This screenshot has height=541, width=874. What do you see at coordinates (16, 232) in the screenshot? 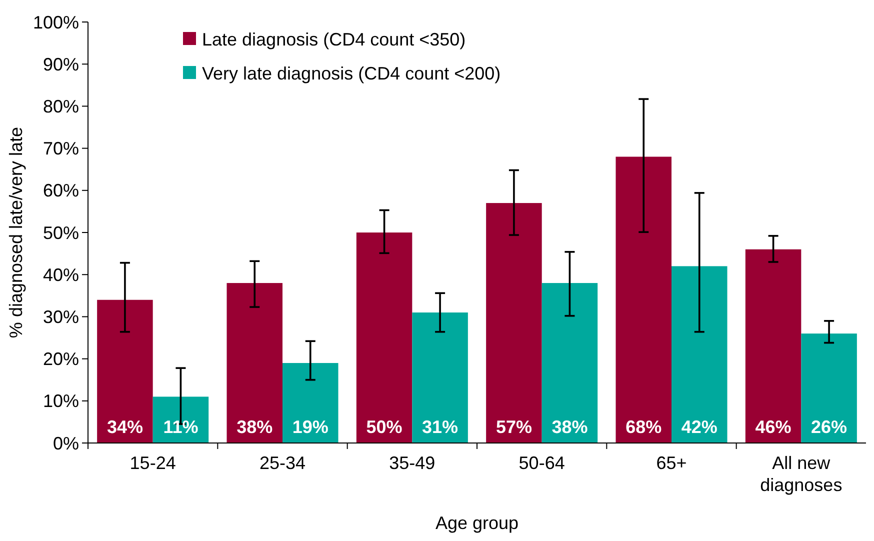
I see `y-axis-title: % diagnosed late/very late` at bounding box center [16, 232].